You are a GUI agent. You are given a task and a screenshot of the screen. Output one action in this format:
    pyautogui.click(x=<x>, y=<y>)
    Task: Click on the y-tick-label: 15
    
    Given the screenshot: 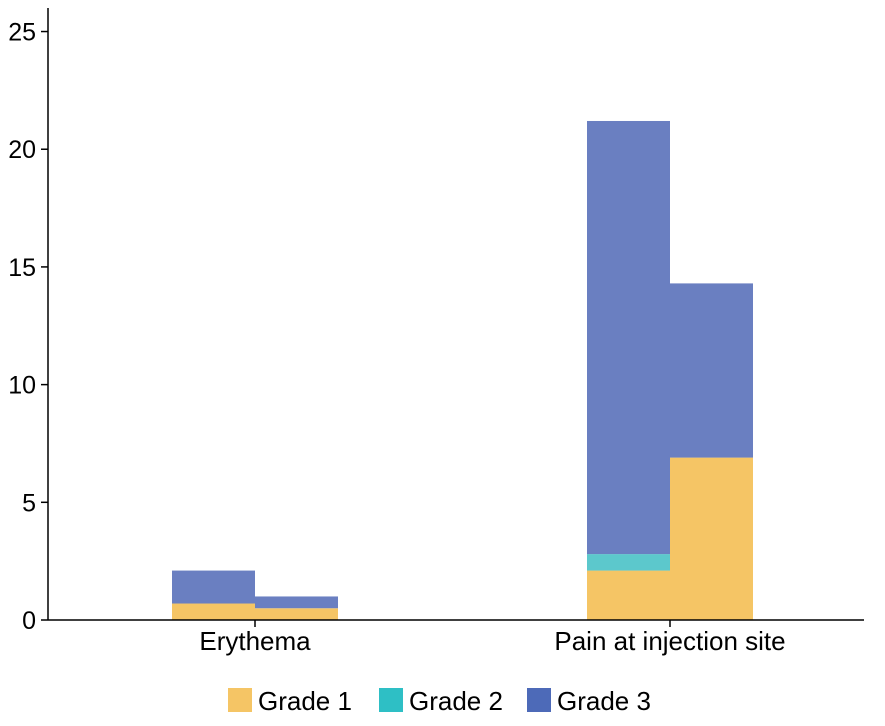 What is the action you would take?
    pyautogui.click(x=22, y=268)
    